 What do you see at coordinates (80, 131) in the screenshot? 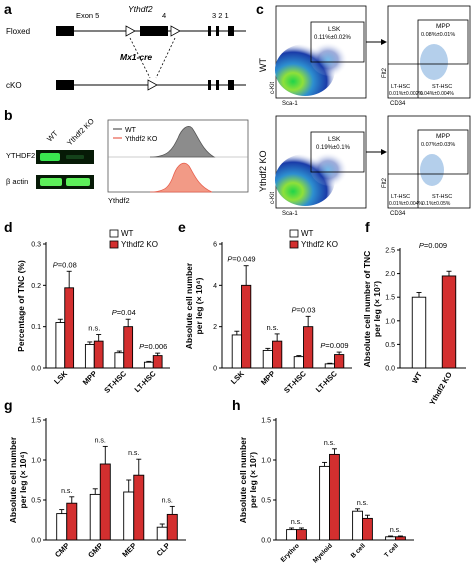
I see `lane-ko: Ythdf2 KO` at bounding box center [80, 131].